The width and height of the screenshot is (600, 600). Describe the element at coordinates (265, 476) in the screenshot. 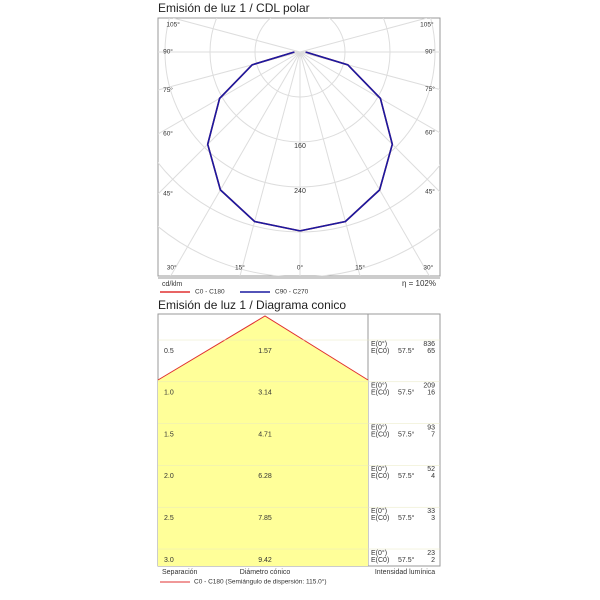

I see `diameter: 6.28` at that location.